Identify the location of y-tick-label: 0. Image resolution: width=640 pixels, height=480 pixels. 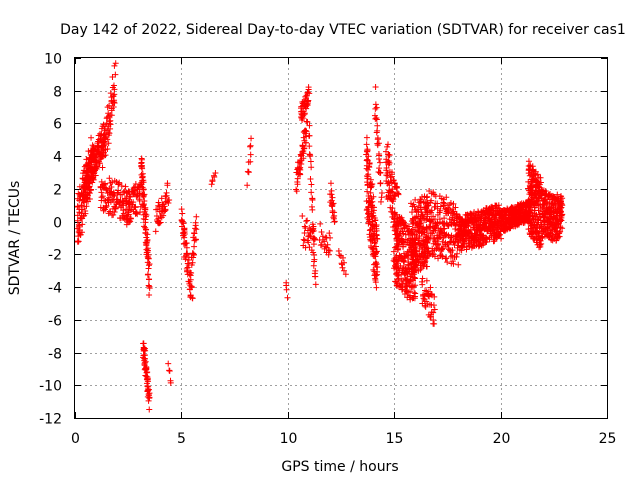
(57, 224).